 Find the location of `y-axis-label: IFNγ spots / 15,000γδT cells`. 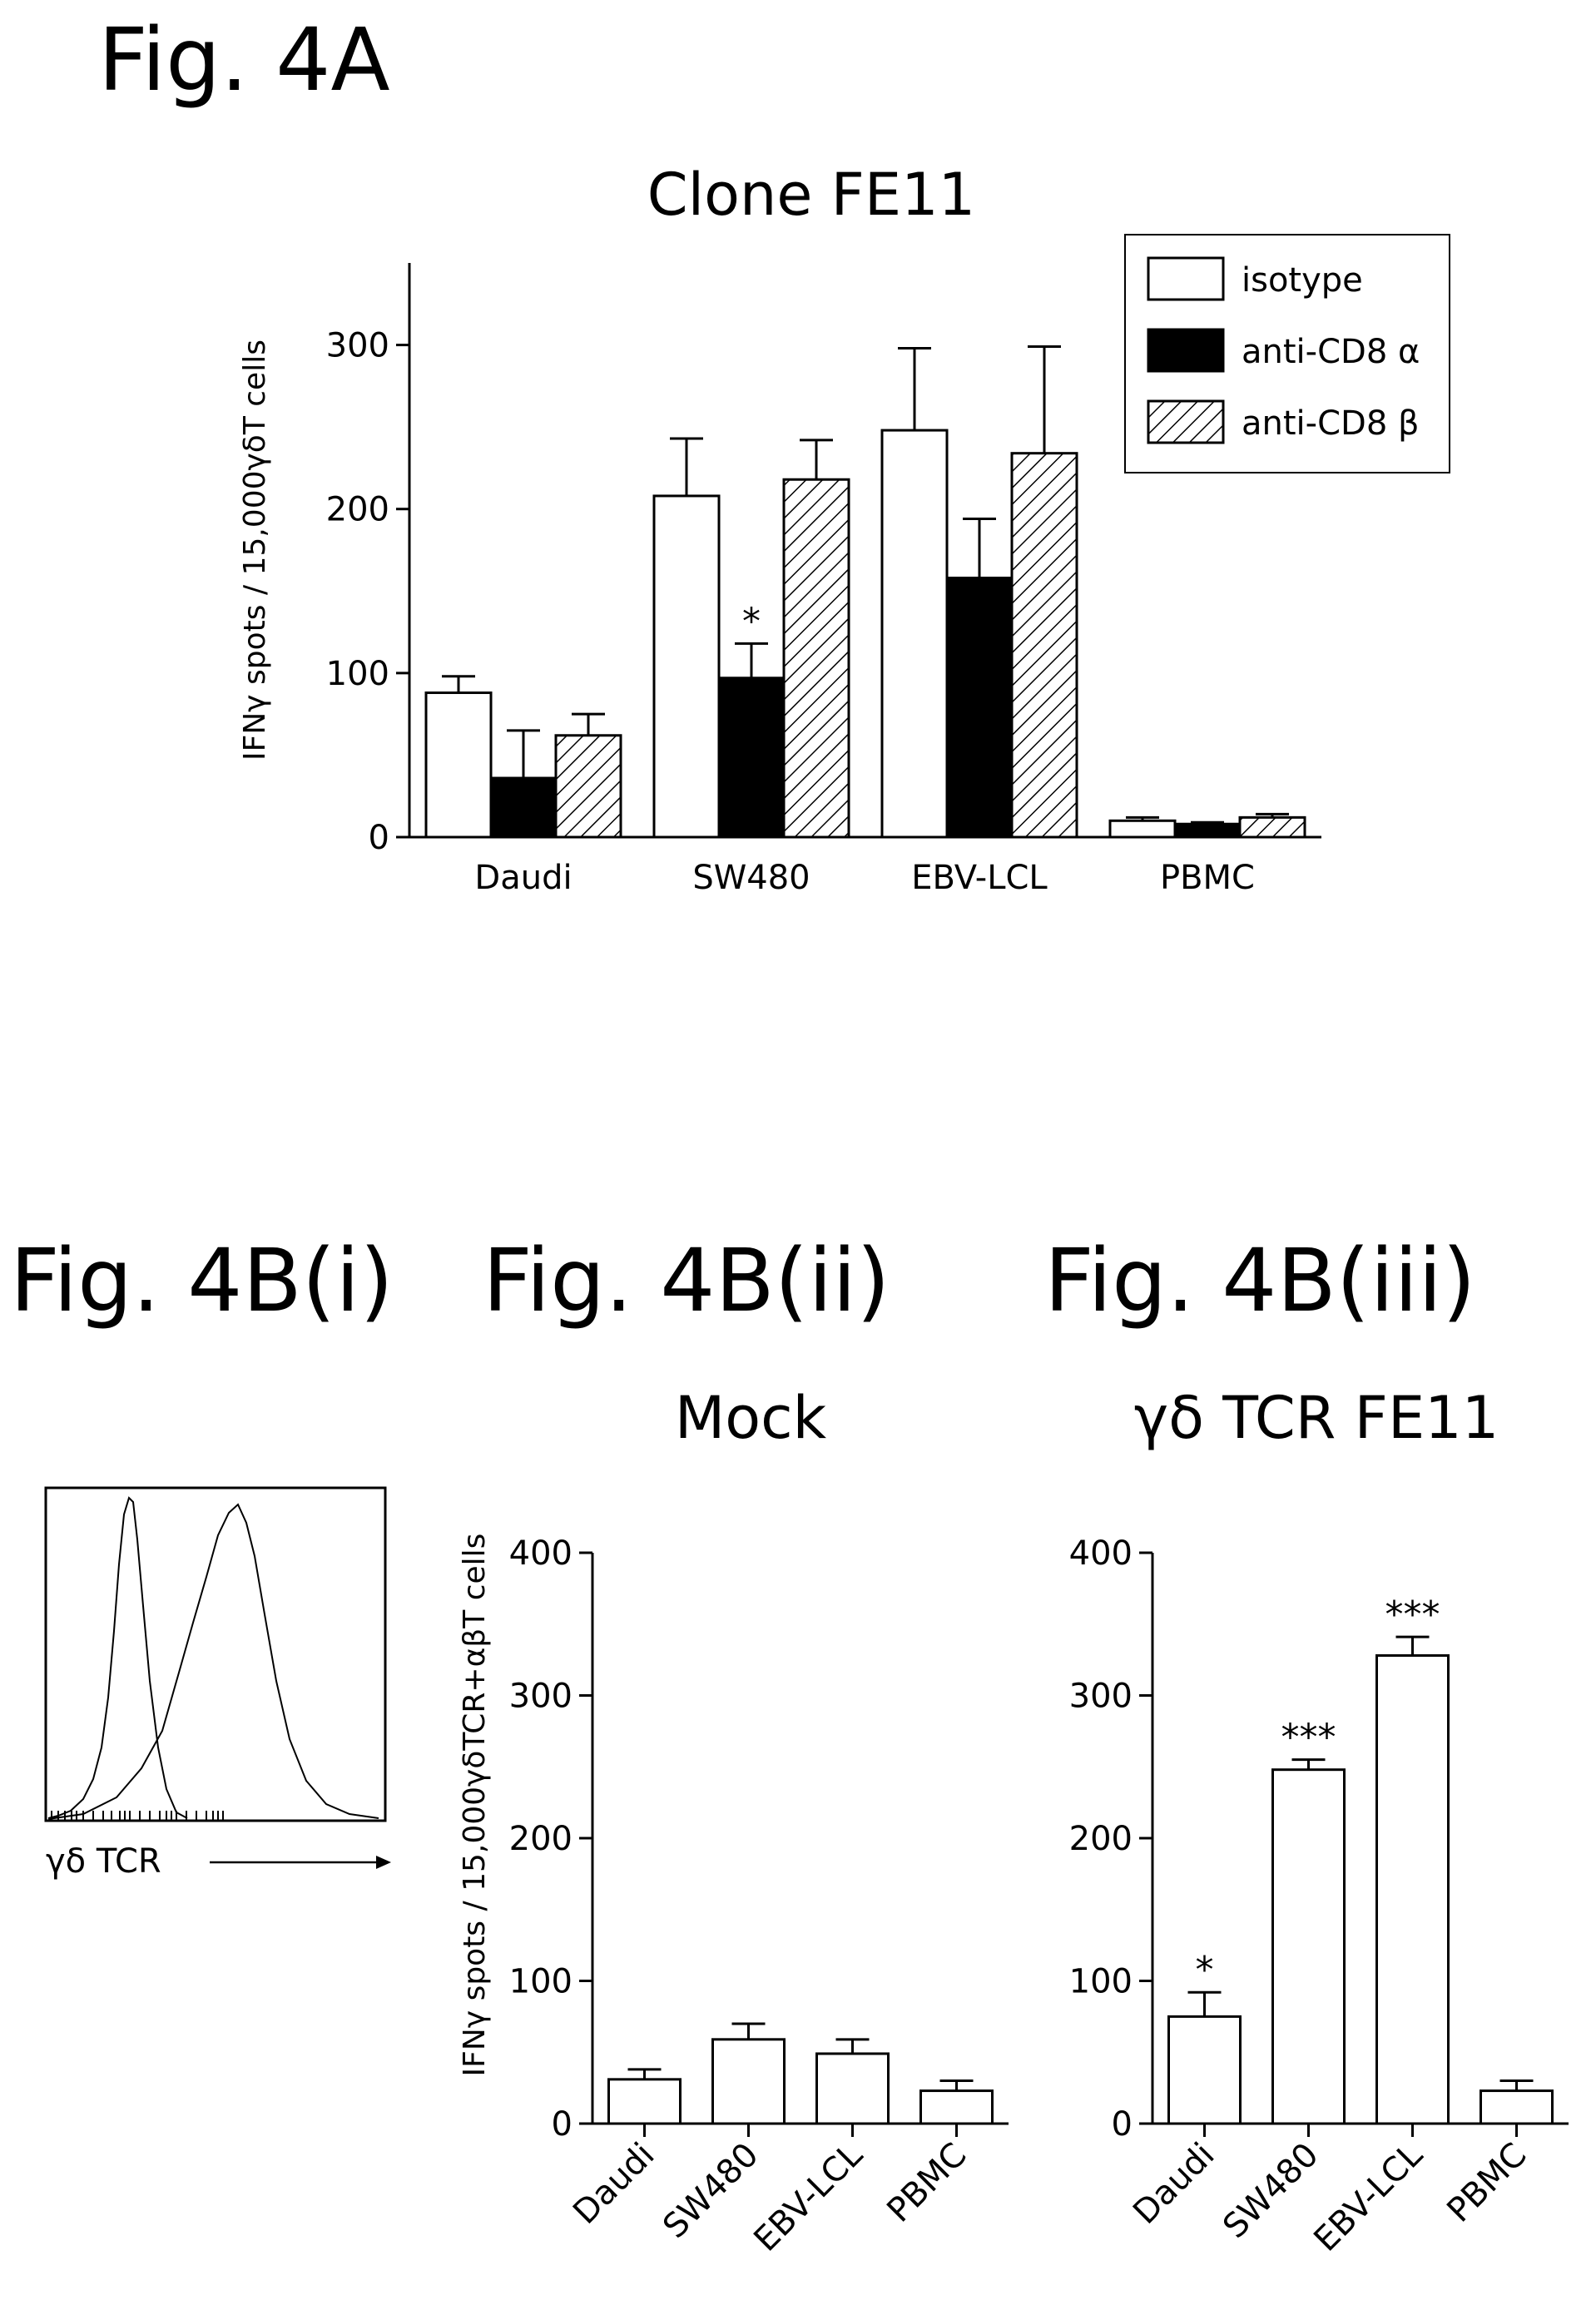

y-axis-label: IFNγ spots / 15,000γδT cells is located at coordinates (255, 550).